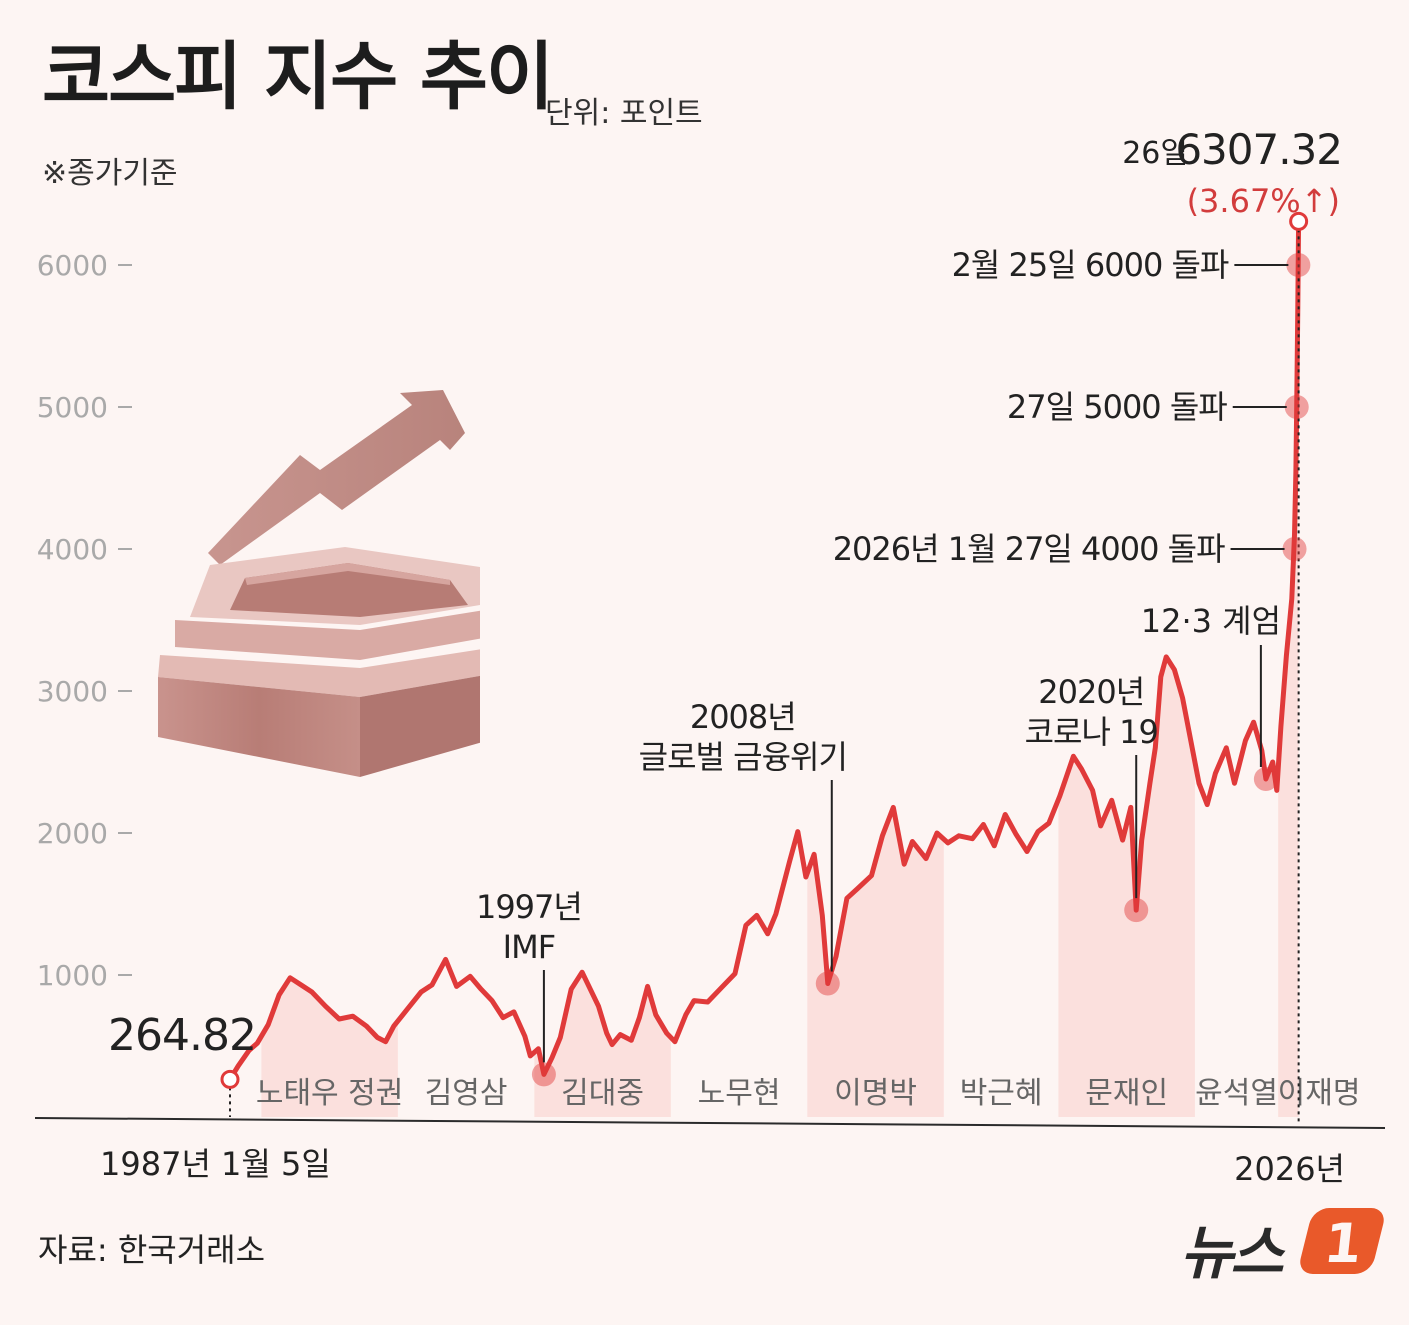 The width and height of the screenshot is (1409, 1325). Describe the element at coordinates (1263, 201) in the screenshot. I see `end-change-label: (3.67%↑)` at that location.